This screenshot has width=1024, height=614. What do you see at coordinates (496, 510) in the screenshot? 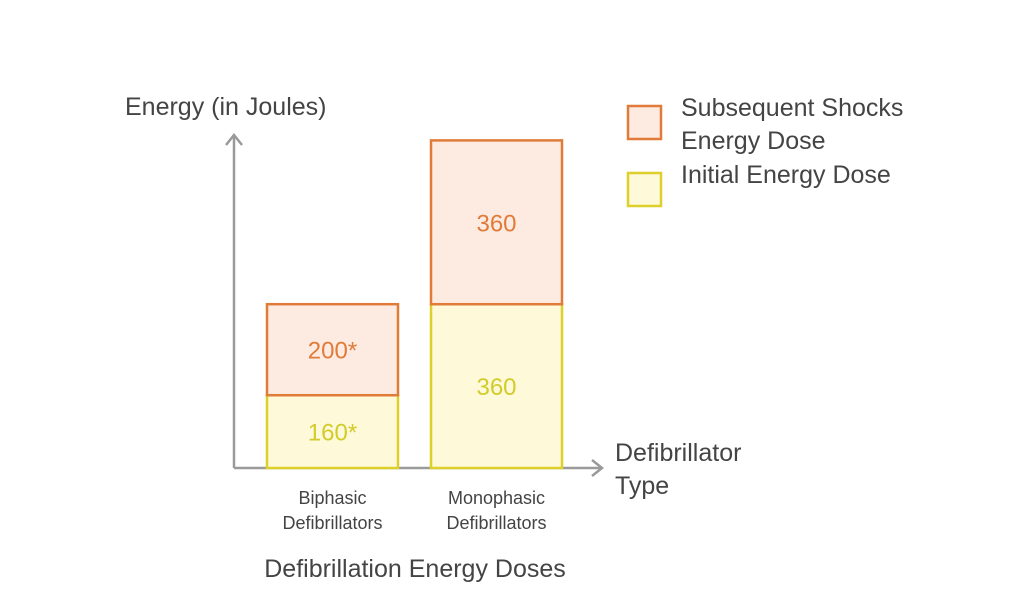
I see `x-tick-label: Monophasic Defibrillators` at bounding box center [496, 510].